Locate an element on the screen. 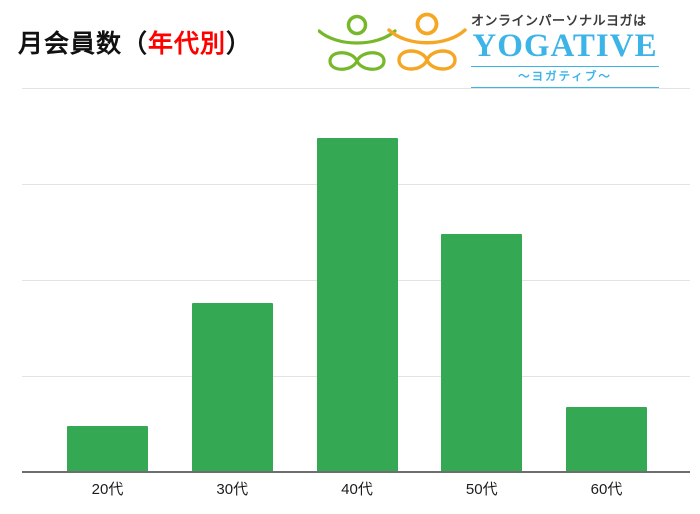  yoga-figure-orange is located at coordinates (427, 41).